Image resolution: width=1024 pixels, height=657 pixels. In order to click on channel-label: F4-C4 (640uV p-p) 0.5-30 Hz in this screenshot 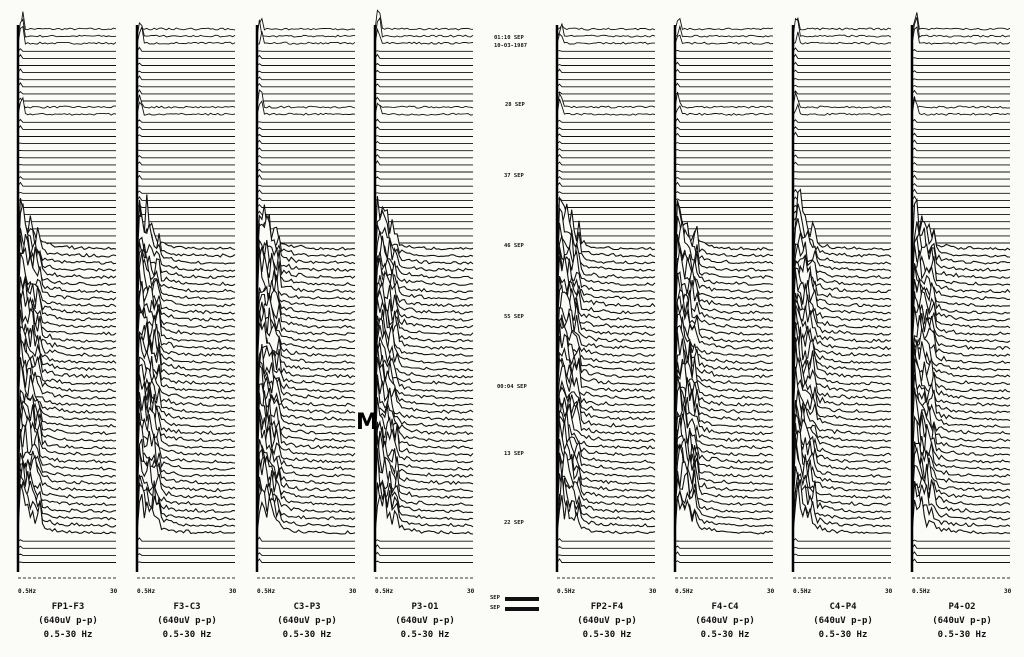, I will do `click(725, 621)`.